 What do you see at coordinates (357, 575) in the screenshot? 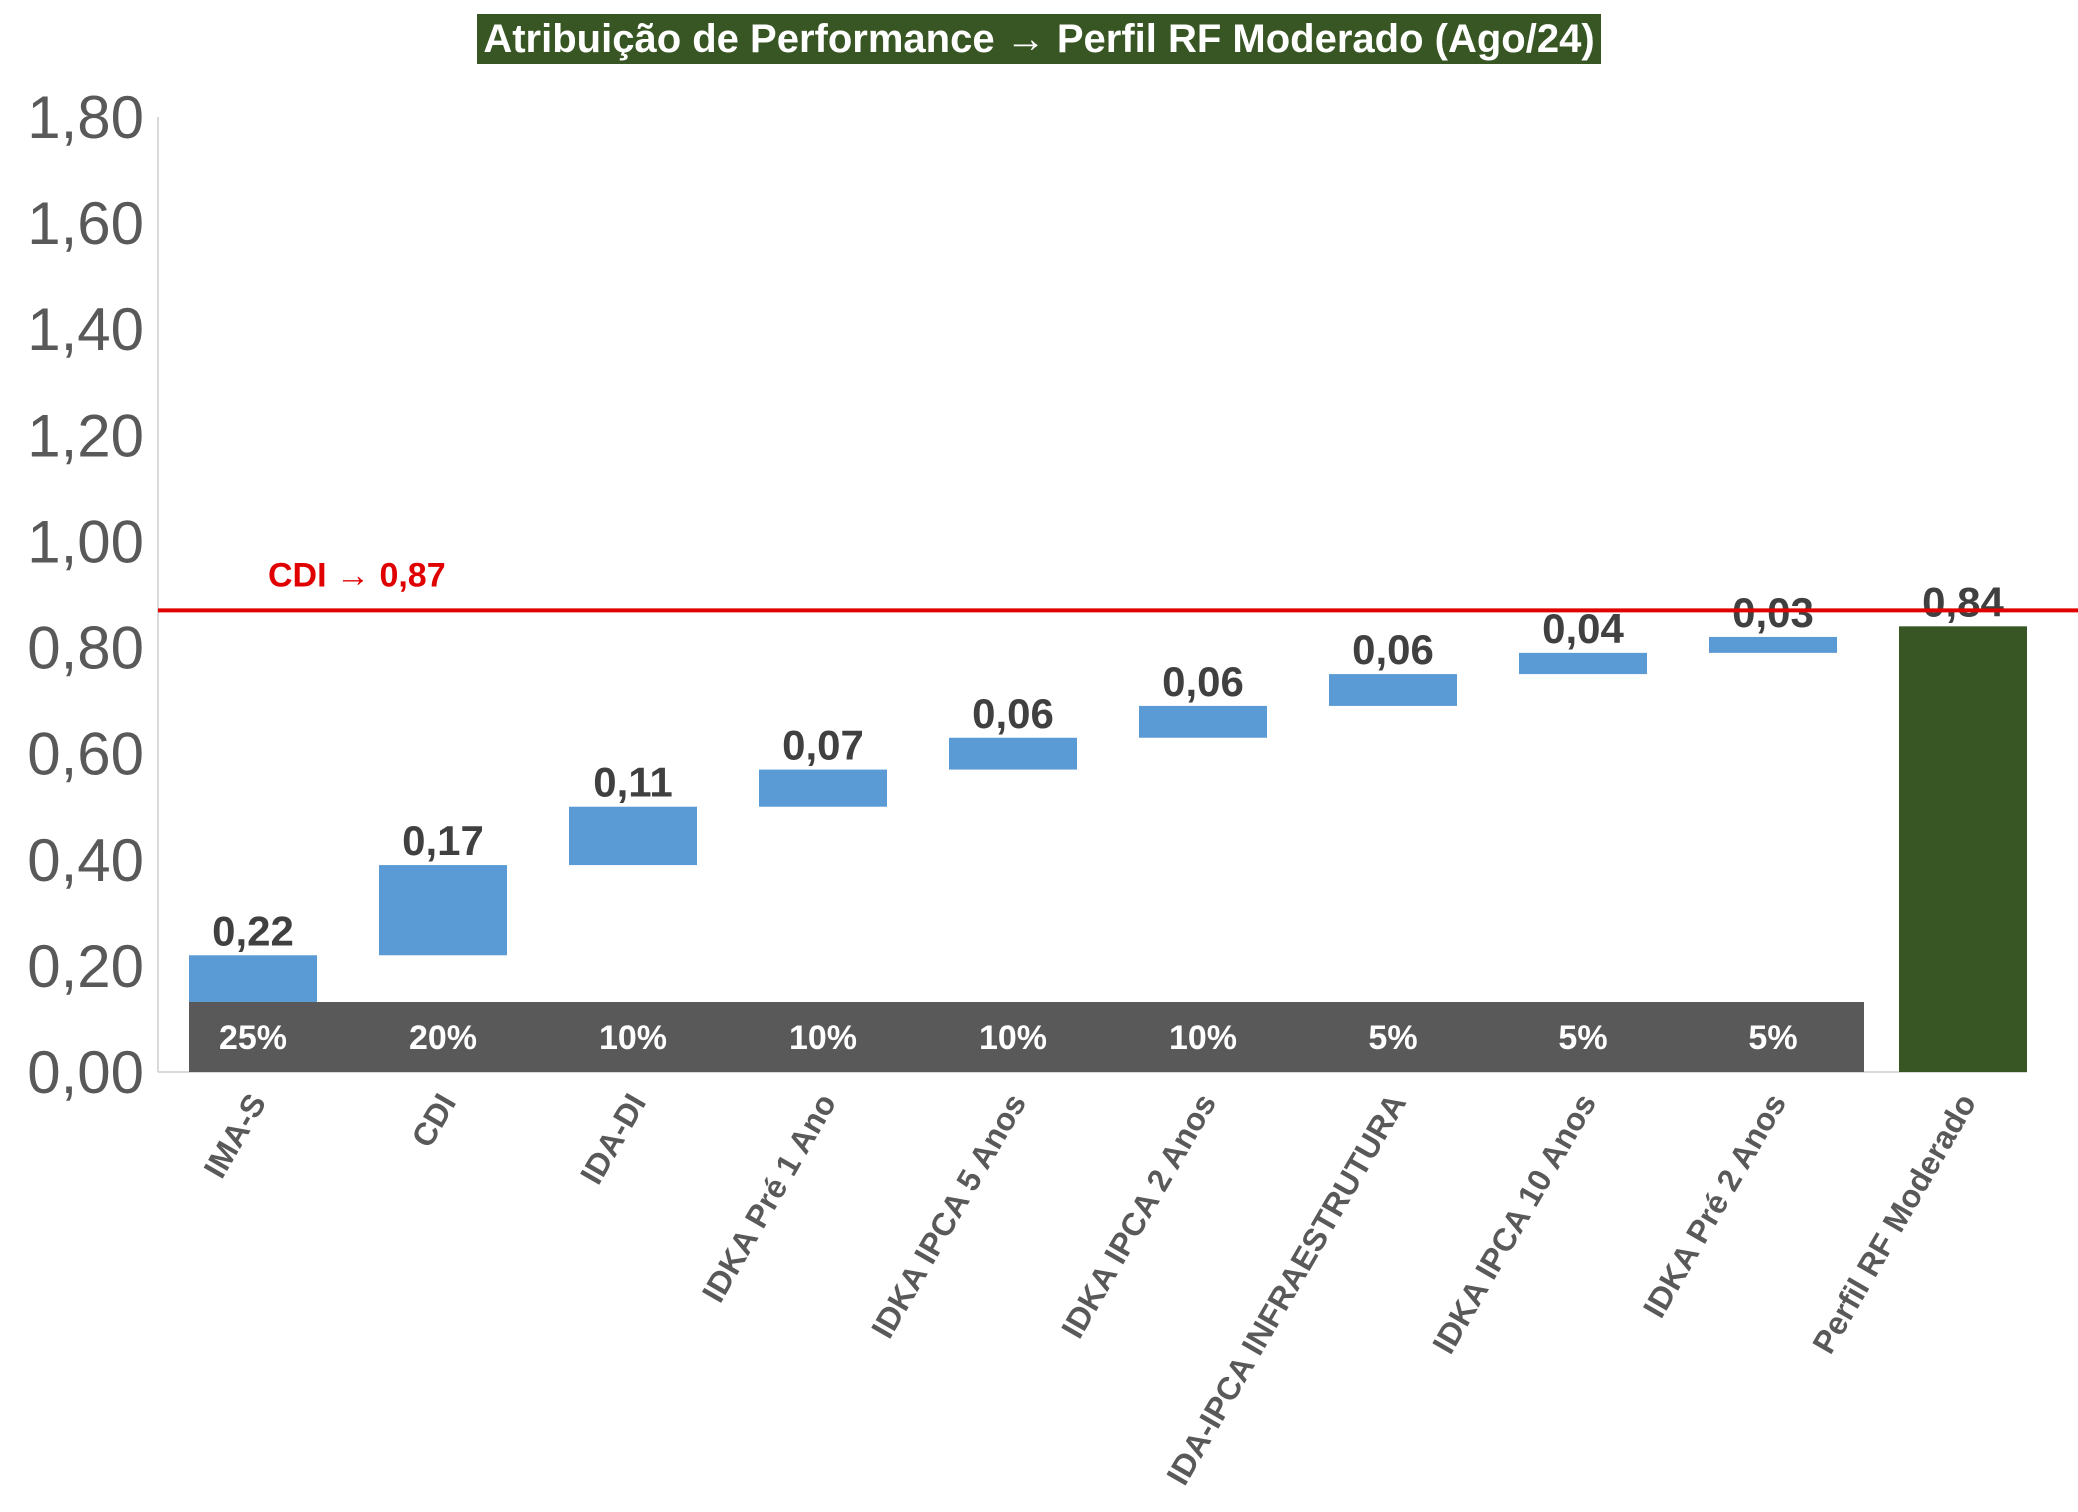
I see `cdi-reference-label: CDI → 0,87` at bounding box center [357, 575].